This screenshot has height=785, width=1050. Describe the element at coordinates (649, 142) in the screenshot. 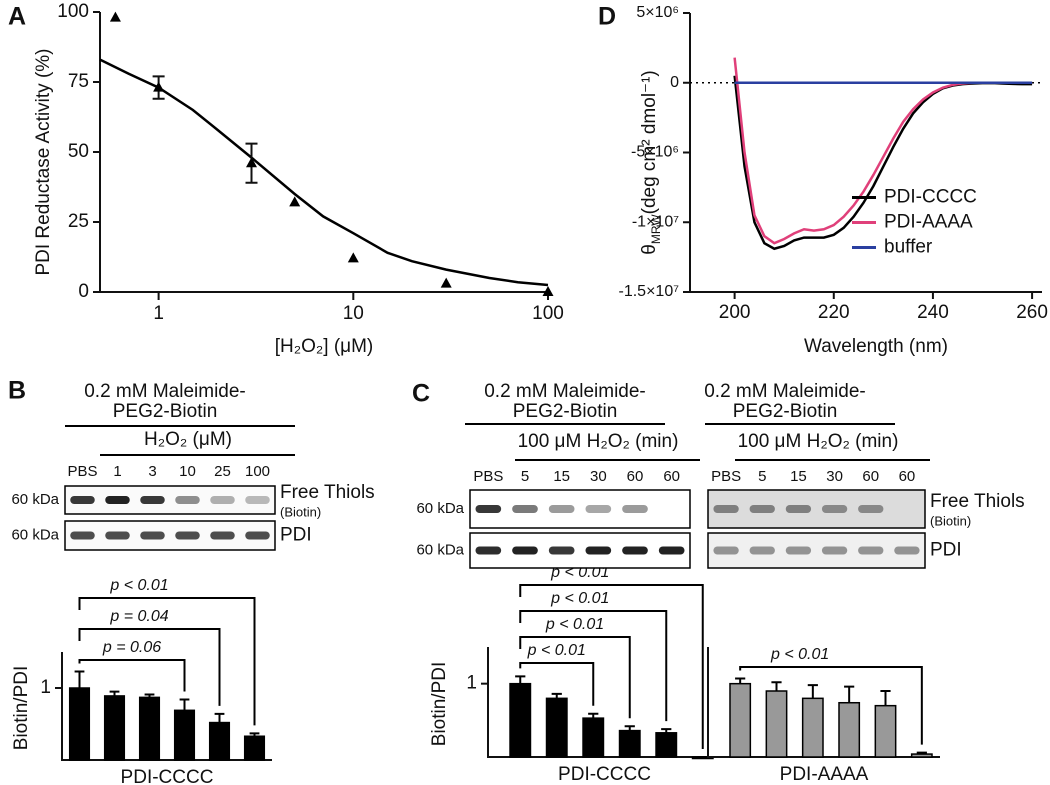

I see `y-axis-label-part: (deg cm² dmol⁻¹)` at that location.